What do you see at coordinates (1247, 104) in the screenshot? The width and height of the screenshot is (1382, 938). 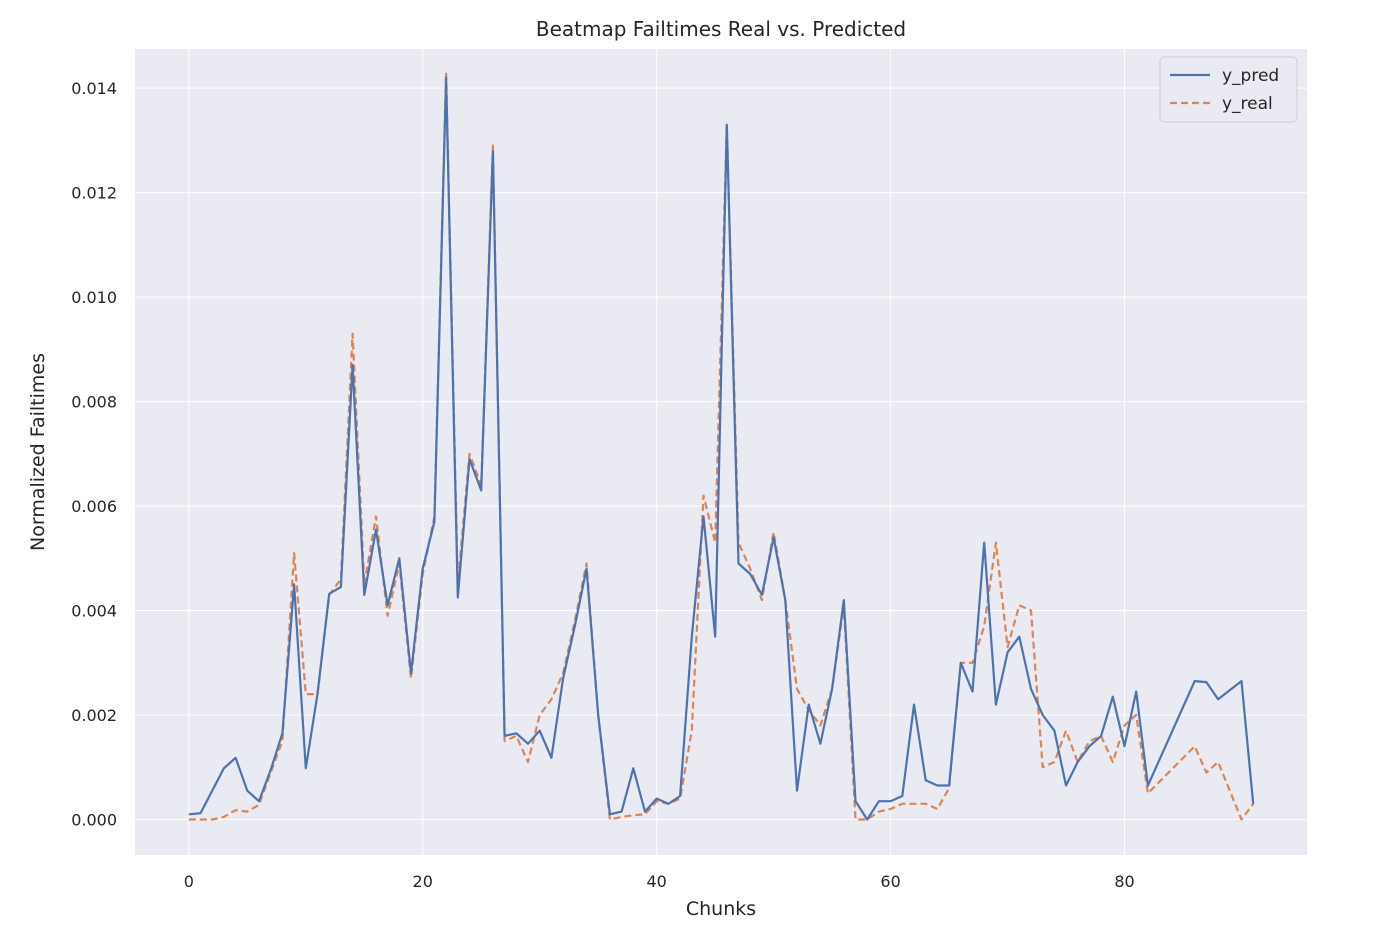 I see `legend-label-y-real: y_real` at bounding box center [1247, 104].